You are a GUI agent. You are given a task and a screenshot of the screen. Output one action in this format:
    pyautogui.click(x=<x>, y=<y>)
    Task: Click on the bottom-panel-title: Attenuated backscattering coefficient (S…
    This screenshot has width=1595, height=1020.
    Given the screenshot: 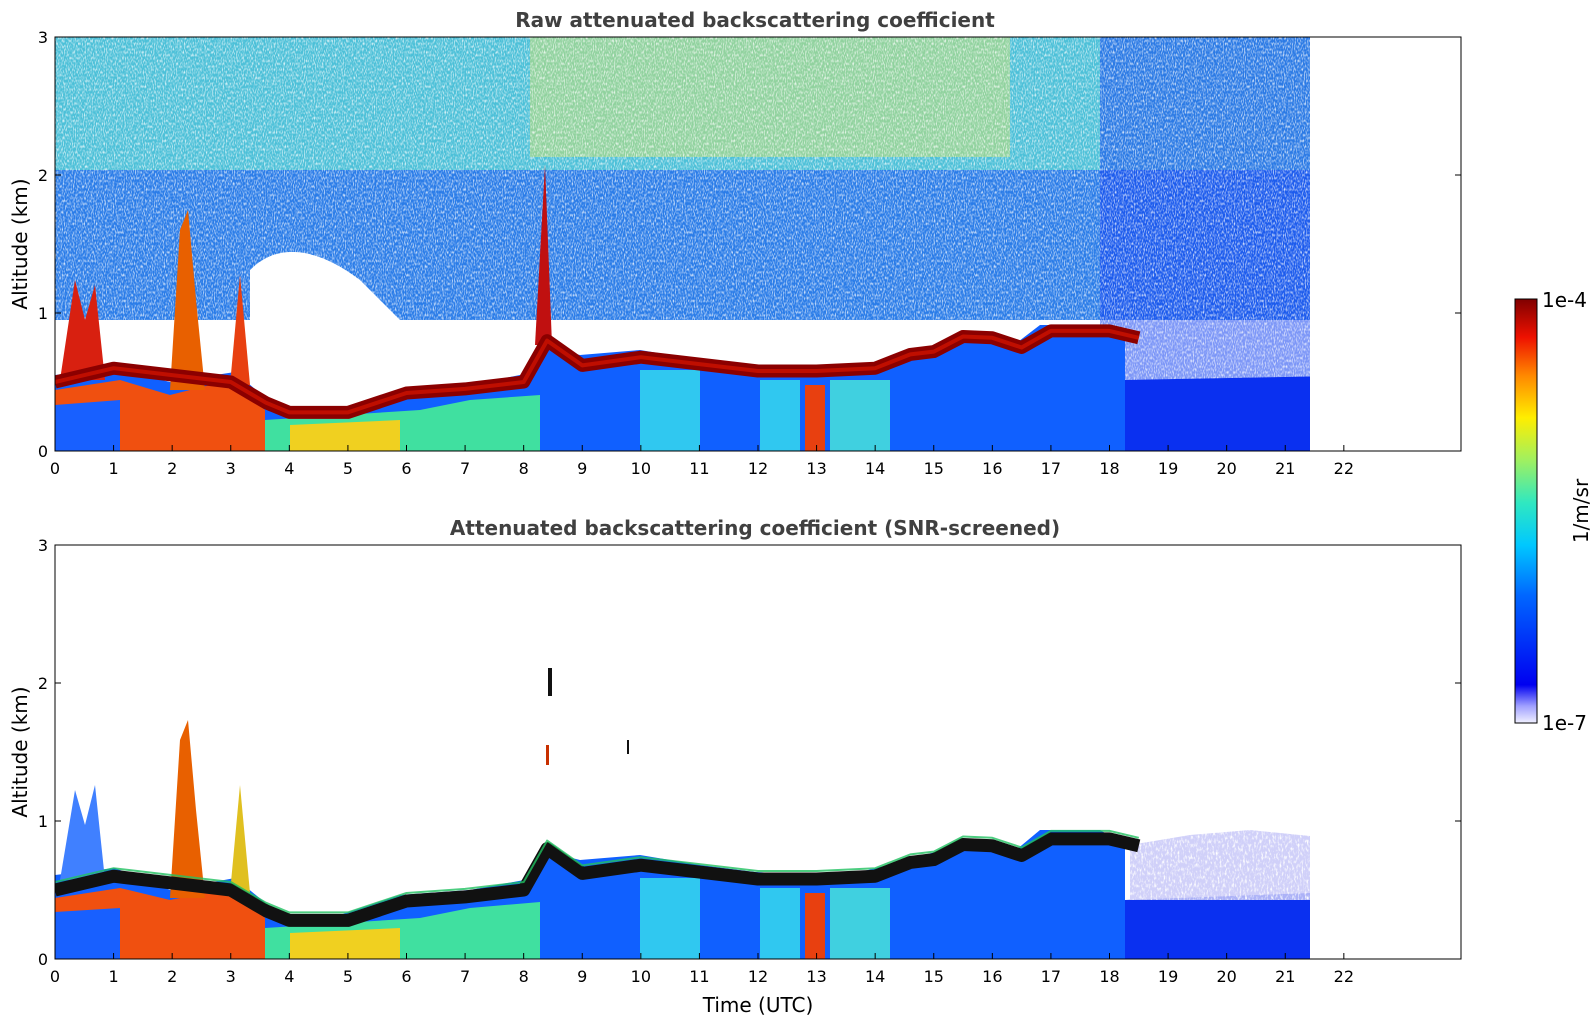 What is the action you would take?
    pyautogui.click(x=755, y=528)
    